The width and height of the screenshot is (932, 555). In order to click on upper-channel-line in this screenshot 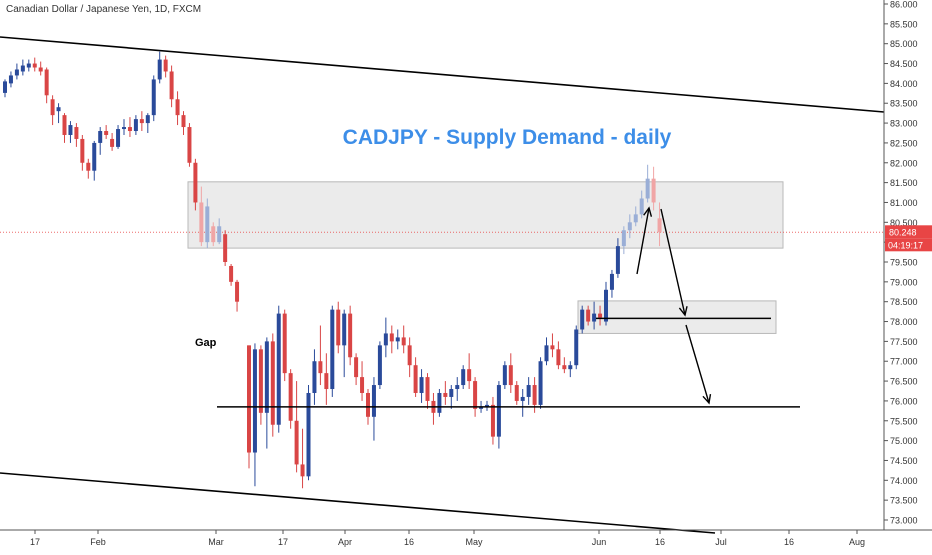, I will do `click(442, 74)`.